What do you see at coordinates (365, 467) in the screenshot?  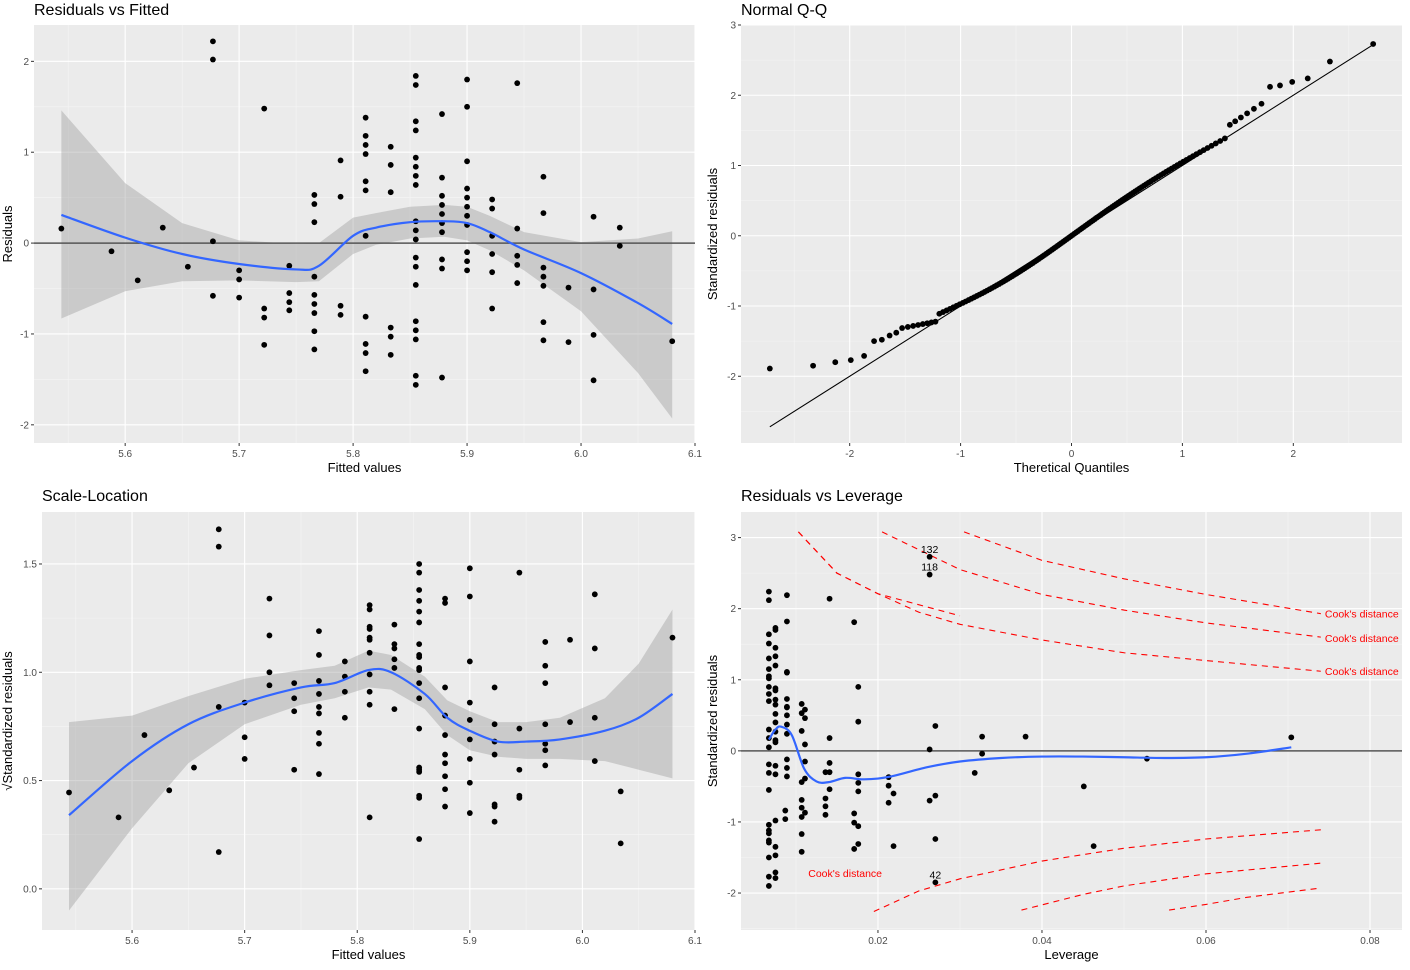 I see `x-axis-label: Fitted values` at bounding box center [365, 467].